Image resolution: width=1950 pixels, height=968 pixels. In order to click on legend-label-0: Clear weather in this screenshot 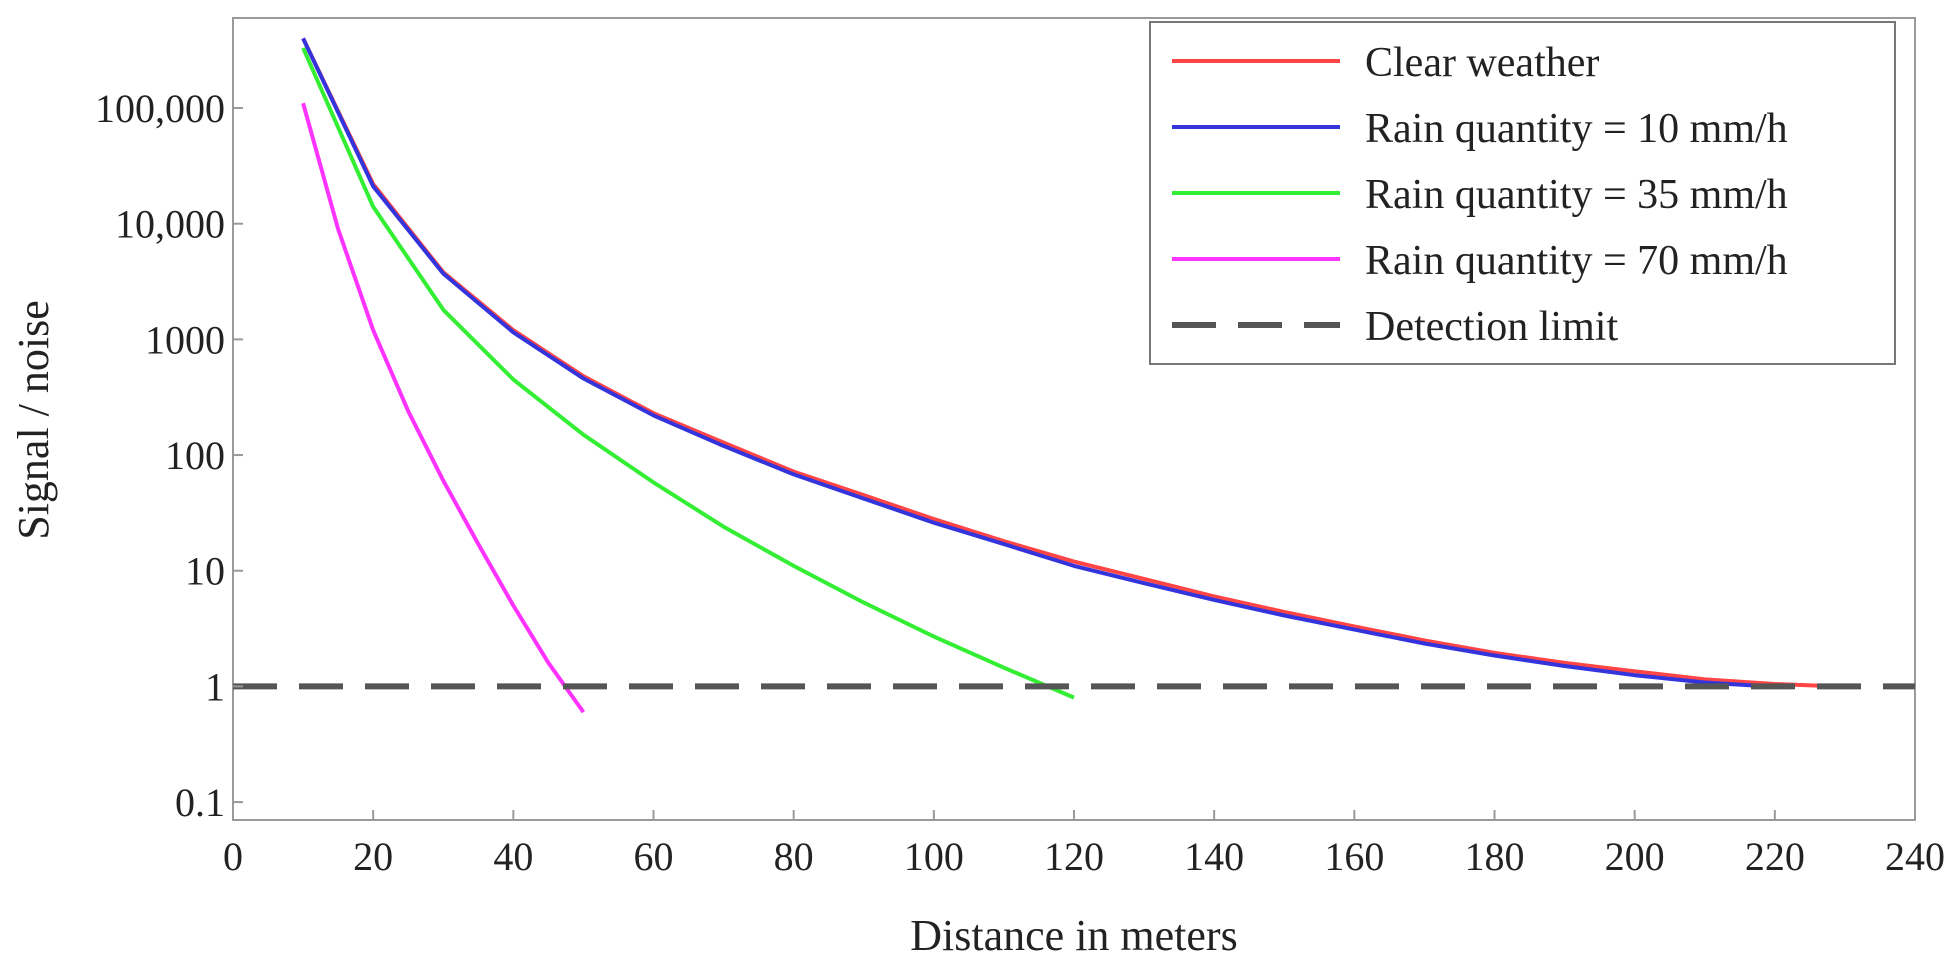, I will do `click(1482, 63)`.